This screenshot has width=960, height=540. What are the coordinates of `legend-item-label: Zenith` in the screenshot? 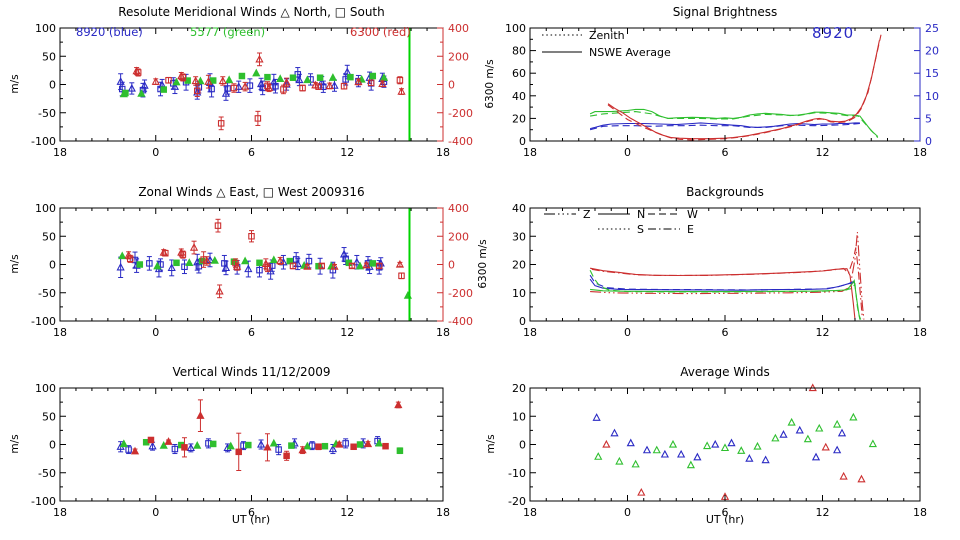 It's located at (607, 35).